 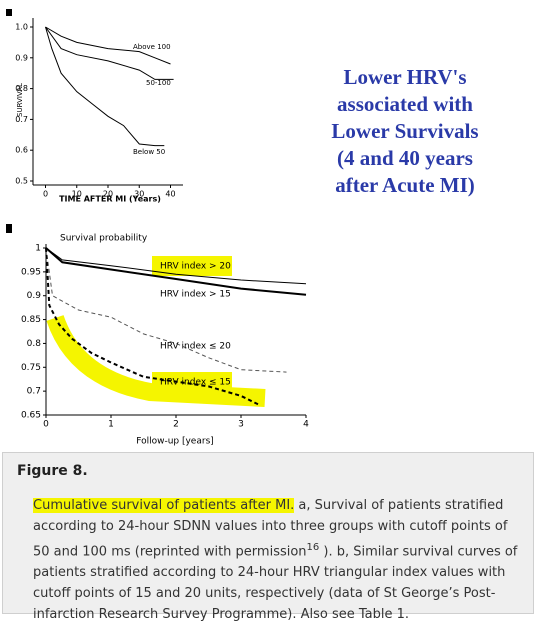 What do you see at coordinates (405, 104) in the screenshot?
I see `slide-text-line: associated with` at bounding box center [405, 104].